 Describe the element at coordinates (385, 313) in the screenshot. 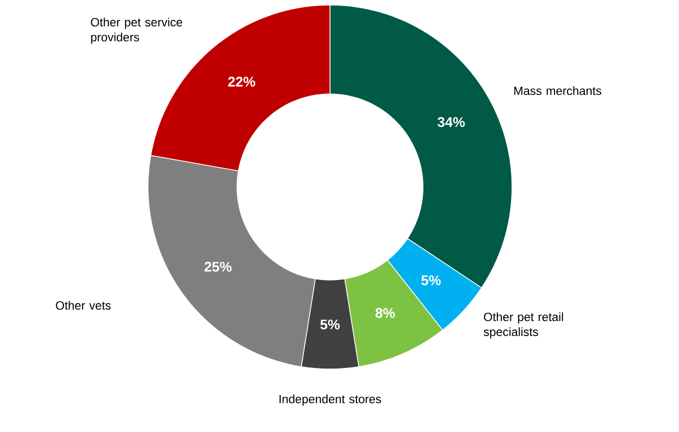

I see `data-label: 8%` at that location.